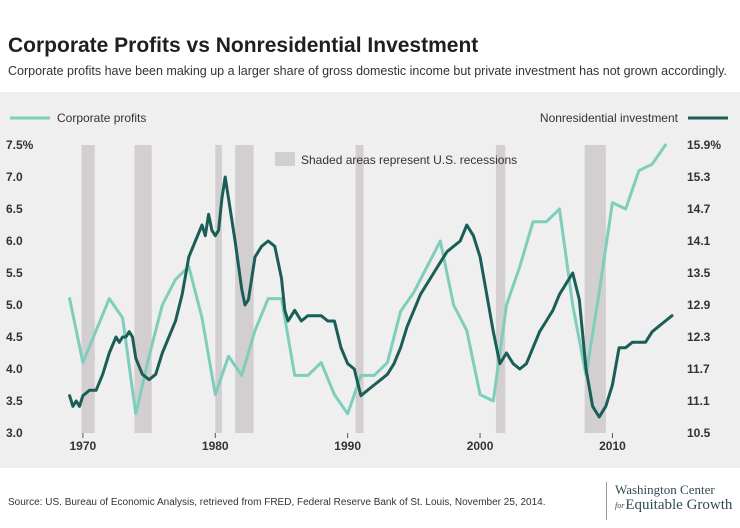 The height and width of the screenshot is (528, 740). Describe the element at coordinates (612, 446) in the screenshot. I see `x-tick-label: 2010` at that location.